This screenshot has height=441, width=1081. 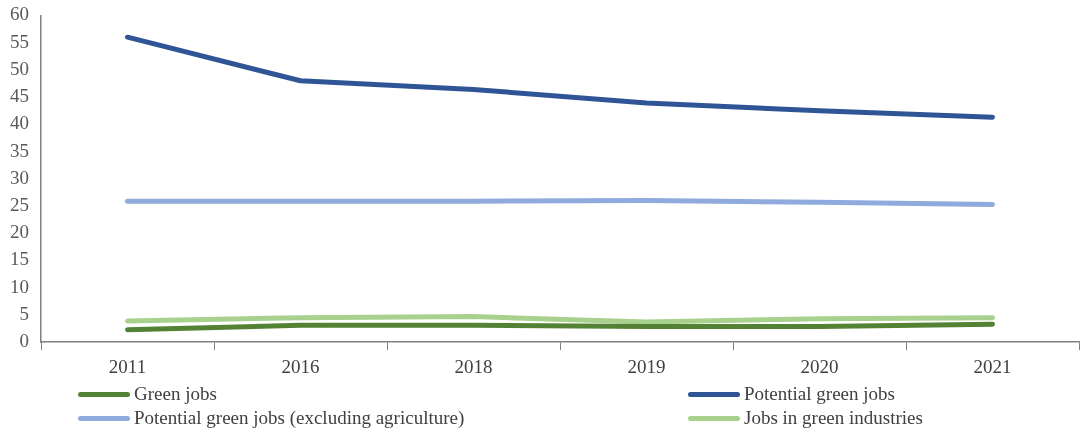 I want to click on y-tick-label: 60, so click(x=19, y=14).